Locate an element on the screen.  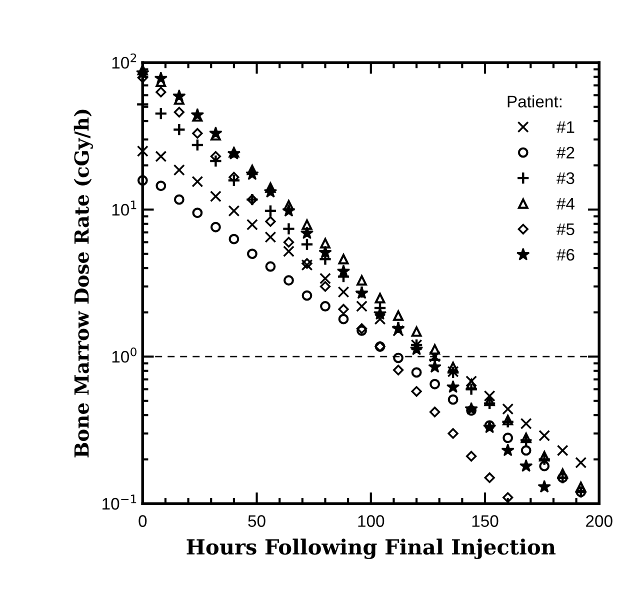
x-tick-label: 100 is located at coordinates (371, 521).